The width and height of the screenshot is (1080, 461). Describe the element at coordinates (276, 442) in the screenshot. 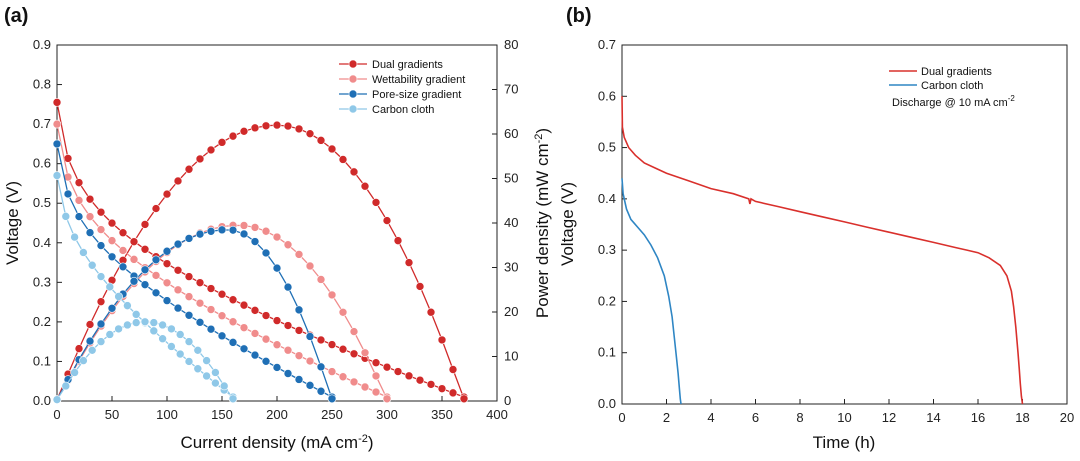

I see `panel-a-x-axis-title: Current density (mA cm-2)` at that location.